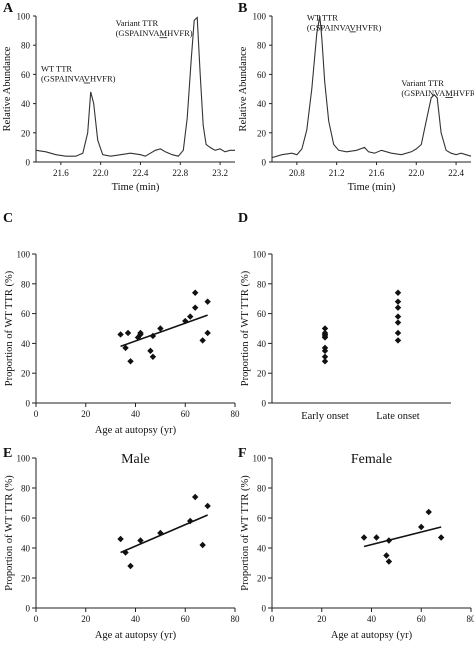 The image size is (474, 658). I want to click on x-tick-label: 0, so click(36, 414).